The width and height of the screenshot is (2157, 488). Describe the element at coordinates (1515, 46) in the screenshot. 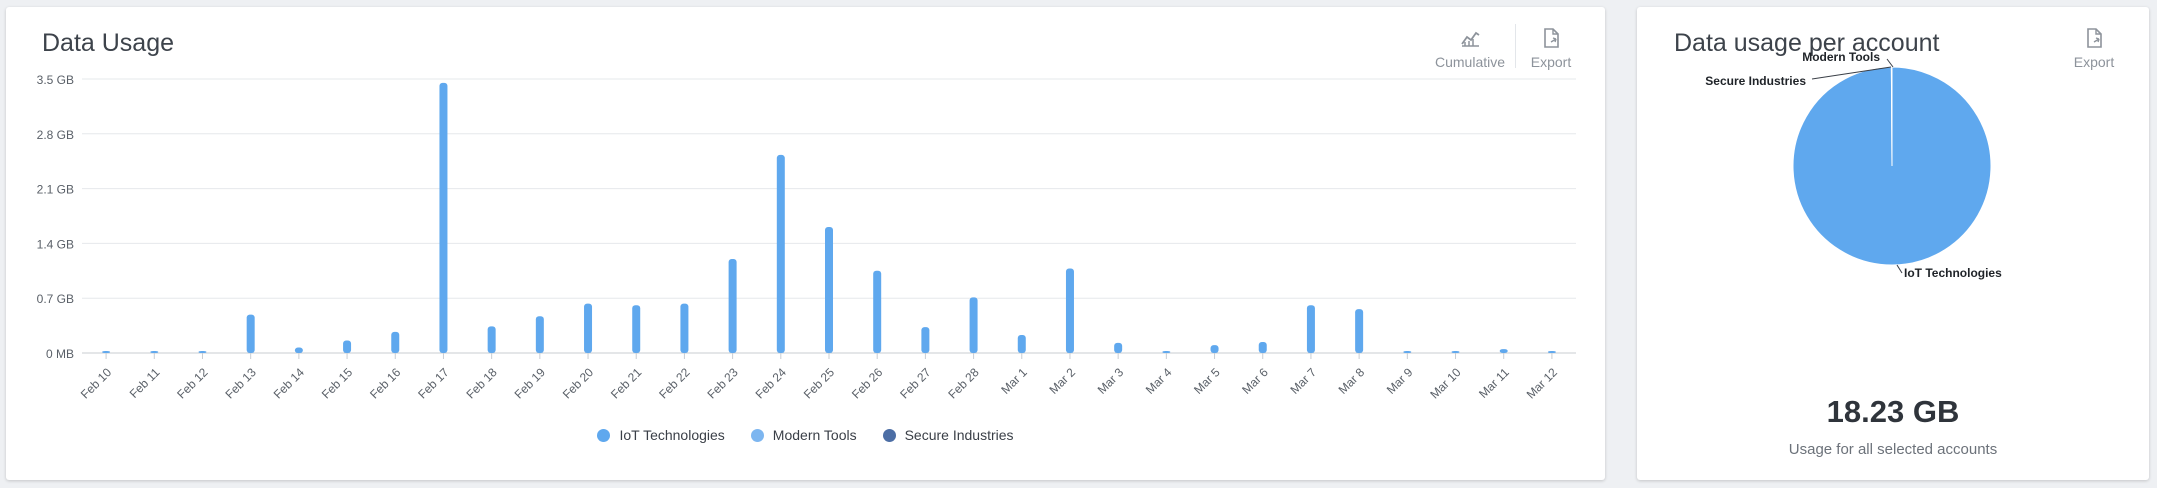

I see `toolbar-divider` at that location.